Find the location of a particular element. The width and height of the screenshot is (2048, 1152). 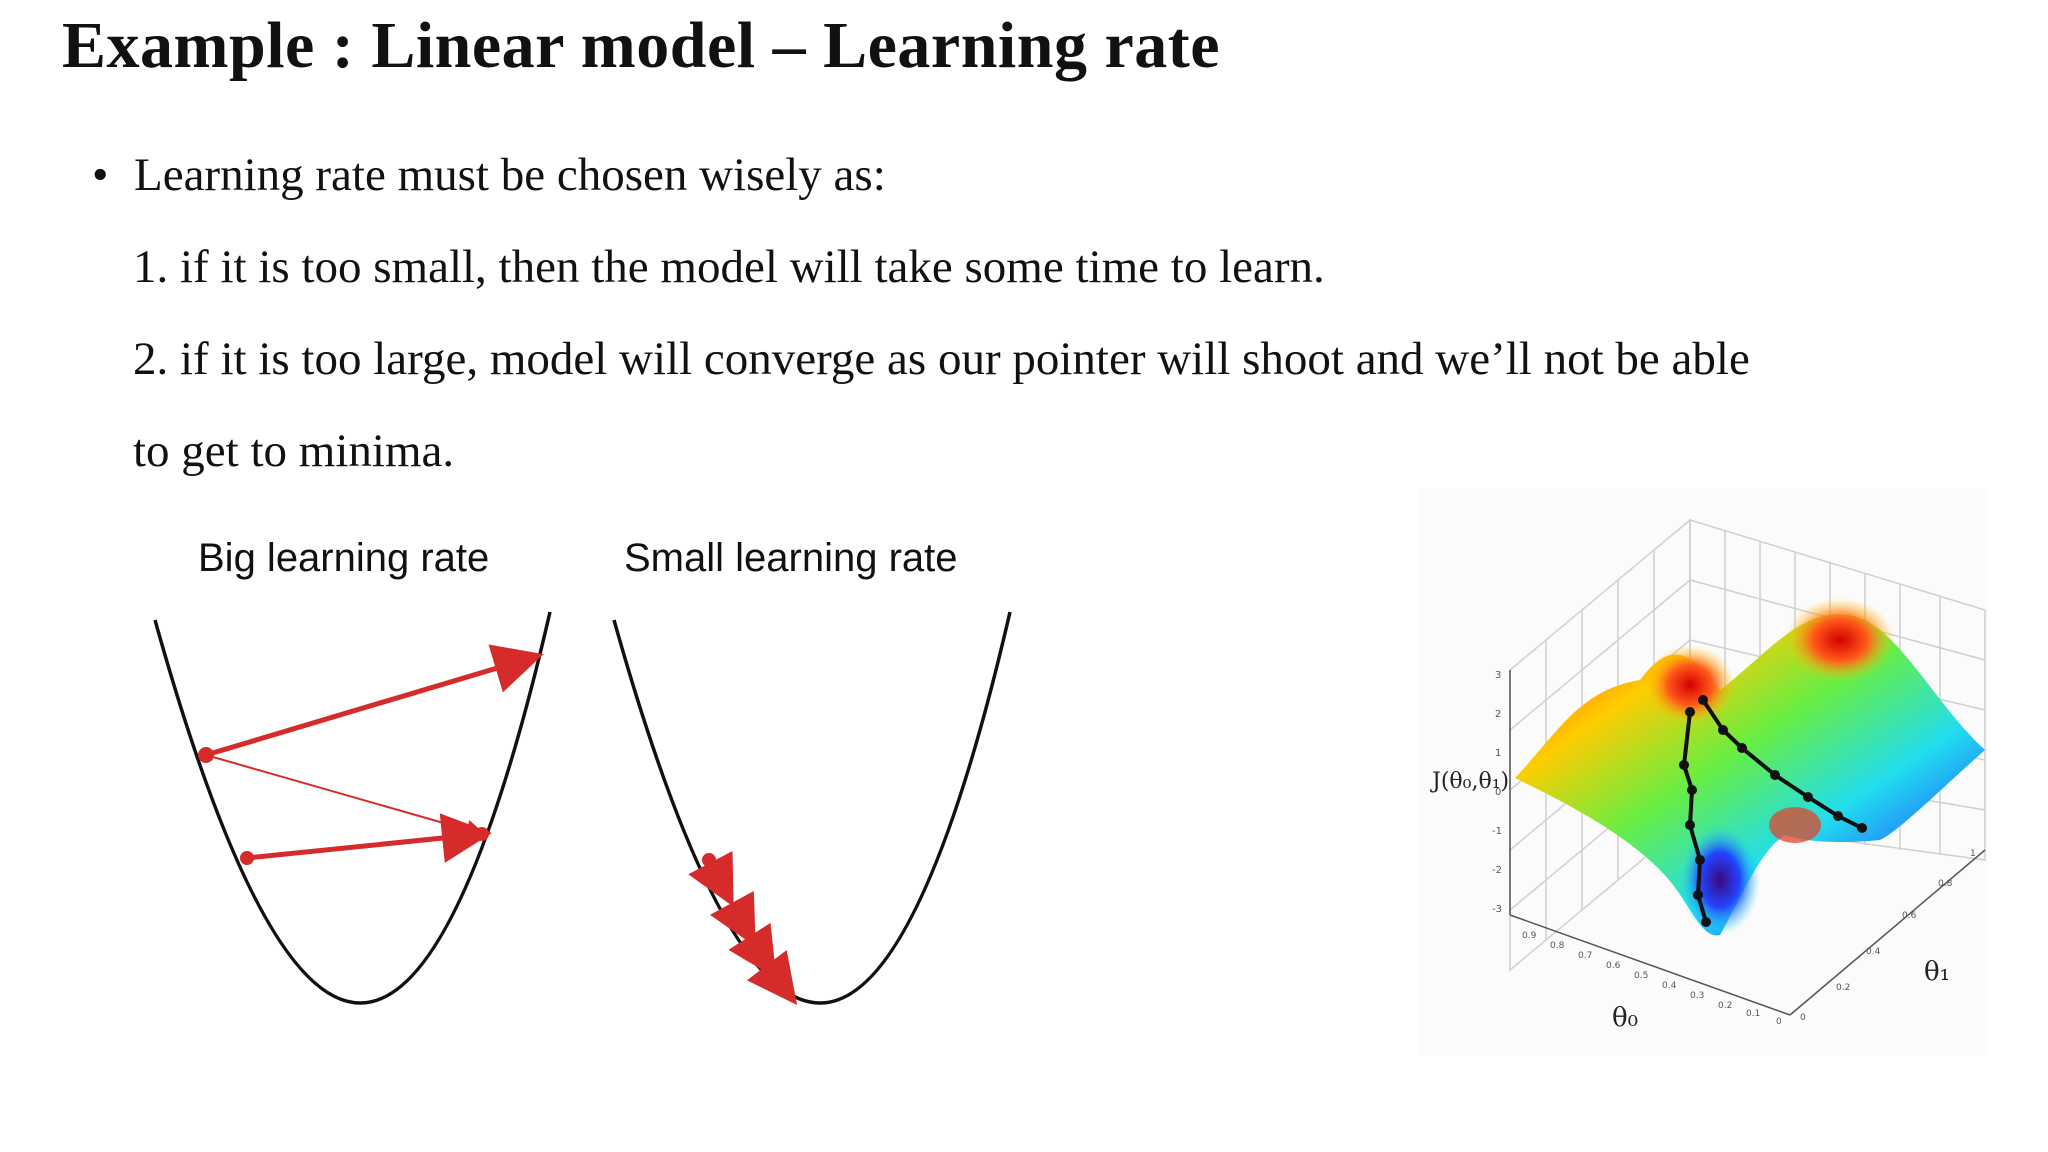

x-tick: 0.4 is located at coordinates (1669, 986).